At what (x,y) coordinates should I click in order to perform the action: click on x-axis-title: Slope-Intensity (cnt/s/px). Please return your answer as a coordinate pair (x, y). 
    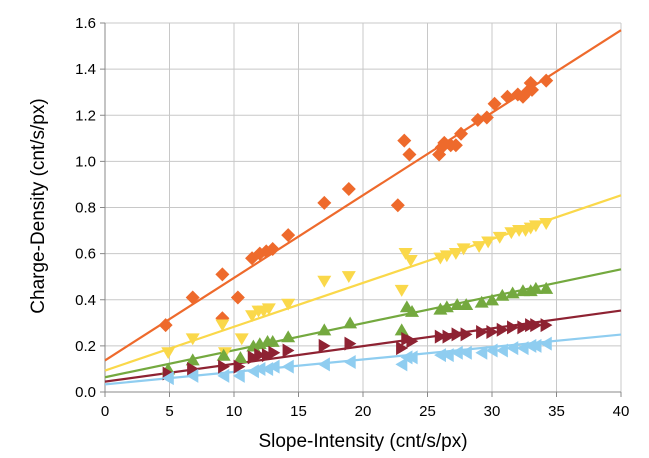
    Looking at the image, I should click on (362, 441).